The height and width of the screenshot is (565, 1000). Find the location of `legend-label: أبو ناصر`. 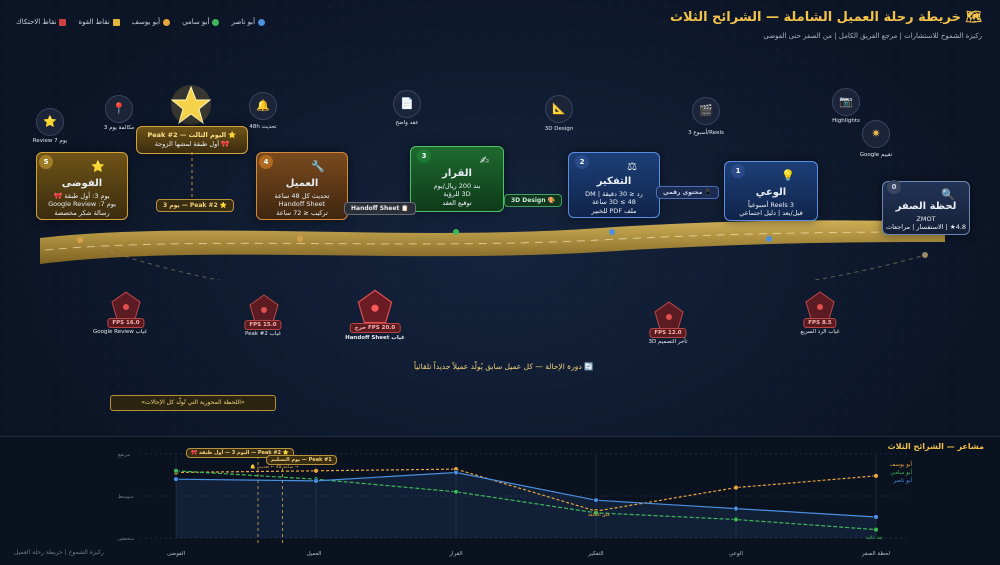

legend-label: أبو ناصر is located at coordinates (243, 22).